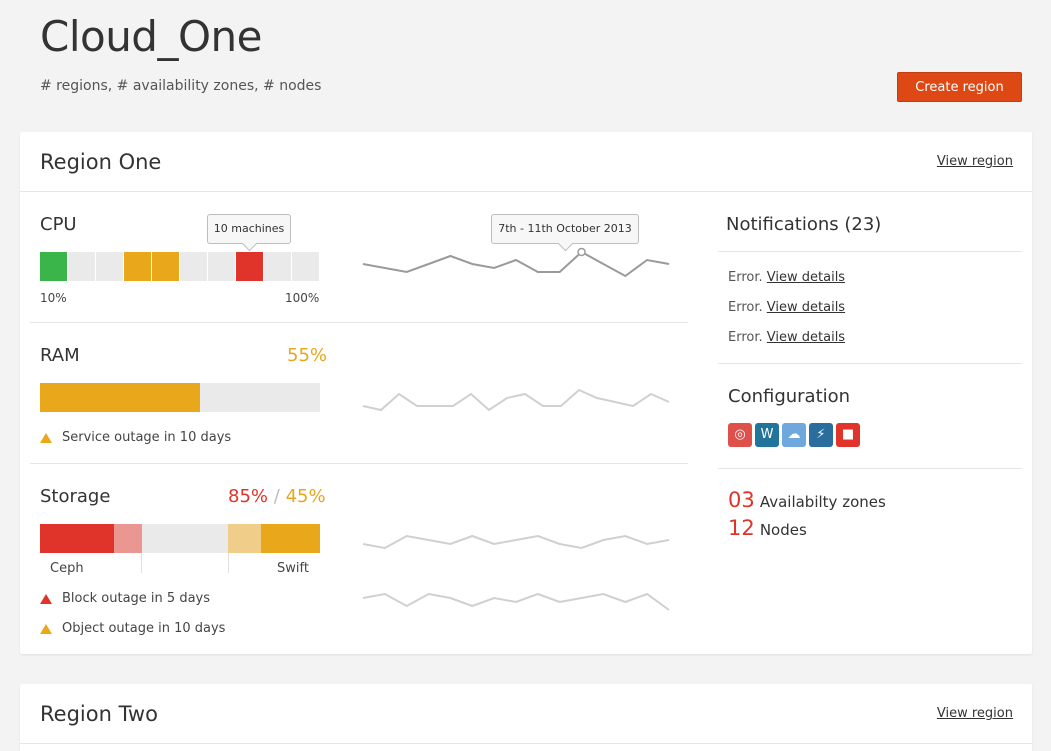  What do you see at coordinates (581, 252) in the screenshot?
I see `sparkline-highlight-point` at bounding box center [581, 252].